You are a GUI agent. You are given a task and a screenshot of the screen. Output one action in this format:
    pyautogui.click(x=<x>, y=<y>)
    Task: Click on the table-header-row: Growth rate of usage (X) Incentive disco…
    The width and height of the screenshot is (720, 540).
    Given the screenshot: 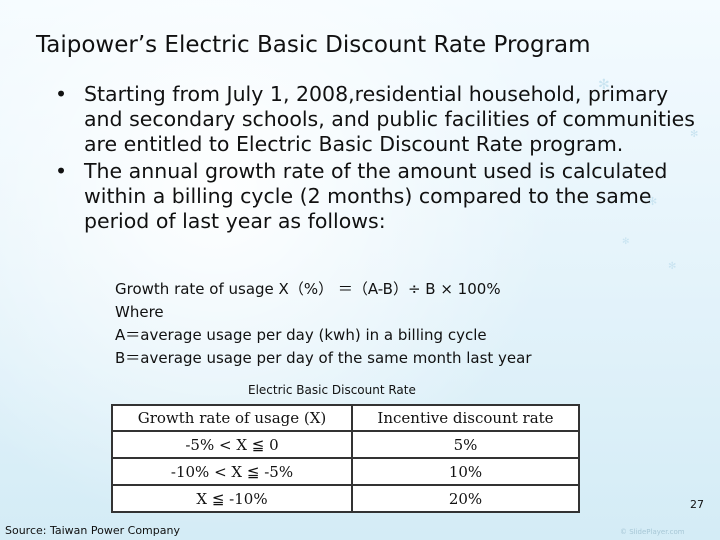 What is the action you would take?
    pyautogui.click(x=345, y=418)
    